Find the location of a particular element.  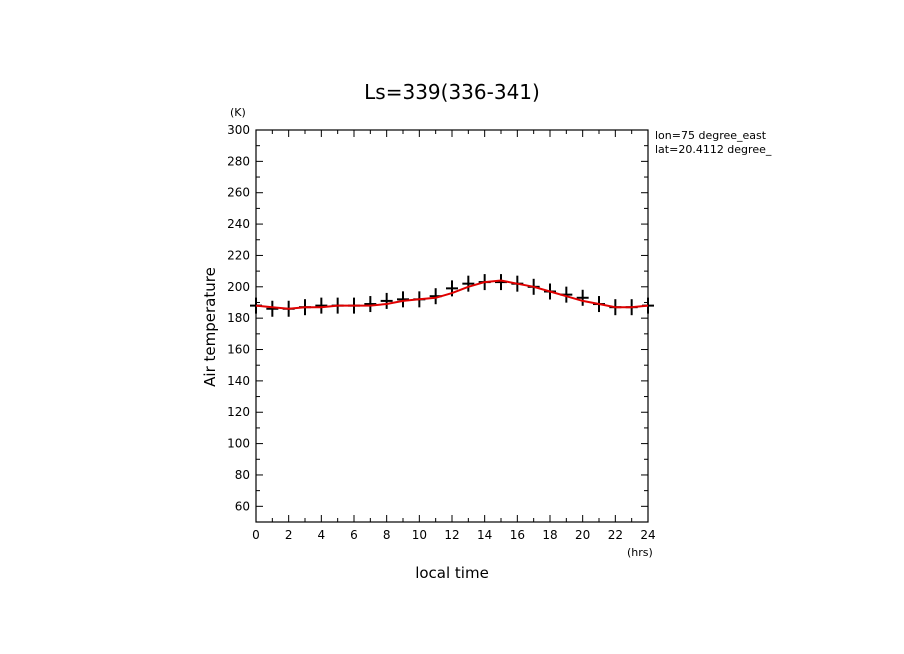

chart-title: Ls=339(336-341) is located at coordinates (452, 92).